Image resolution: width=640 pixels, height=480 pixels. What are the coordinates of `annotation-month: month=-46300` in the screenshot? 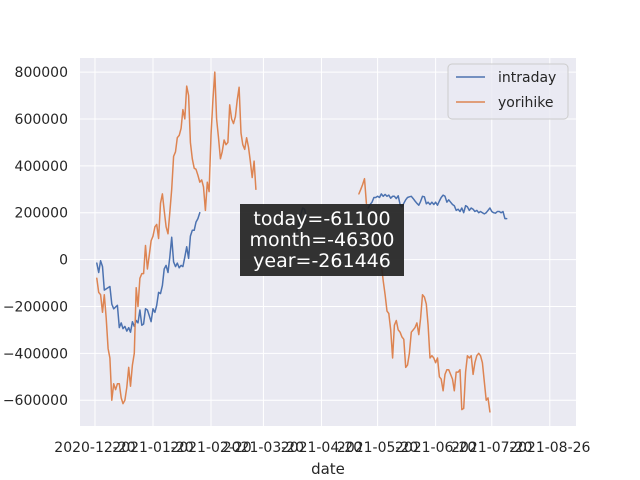 It's located at (322, 240).